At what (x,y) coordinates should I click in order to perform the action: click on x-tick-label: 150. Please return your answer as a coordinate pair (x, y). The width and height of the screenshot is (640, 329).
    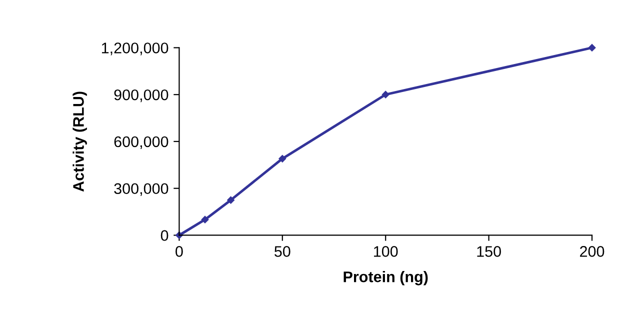
    Looking at the image, I should click on (489, 251).